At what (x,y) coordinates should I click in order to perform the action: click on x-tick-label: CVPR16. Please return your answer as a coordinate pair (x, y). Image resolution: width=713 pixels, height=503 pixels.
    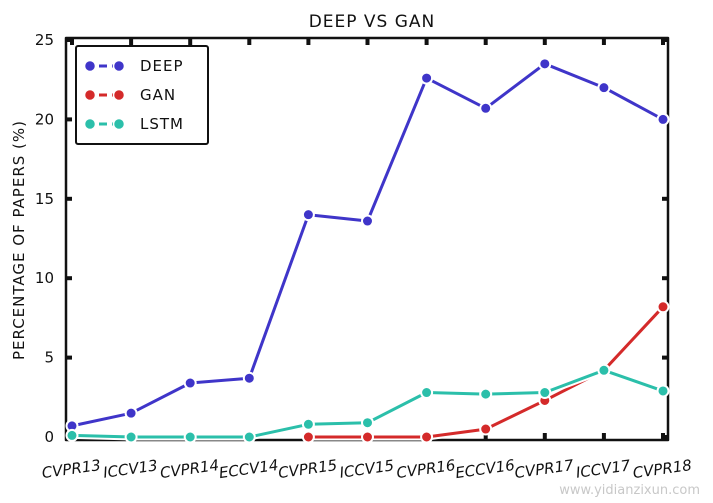
    Looking at the image, I should click on (425, 469).